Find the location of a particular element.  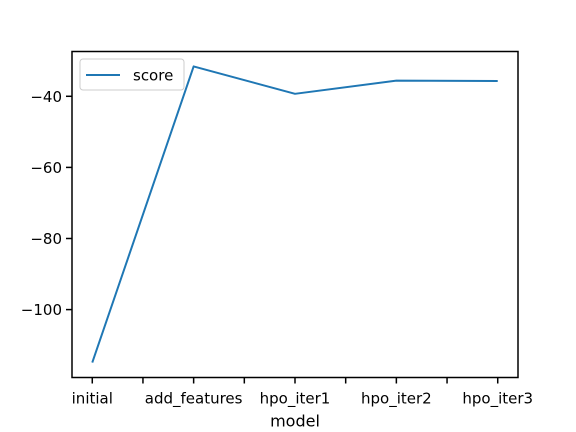

x-tick-label: add_features is located at coordinates (194, 399).